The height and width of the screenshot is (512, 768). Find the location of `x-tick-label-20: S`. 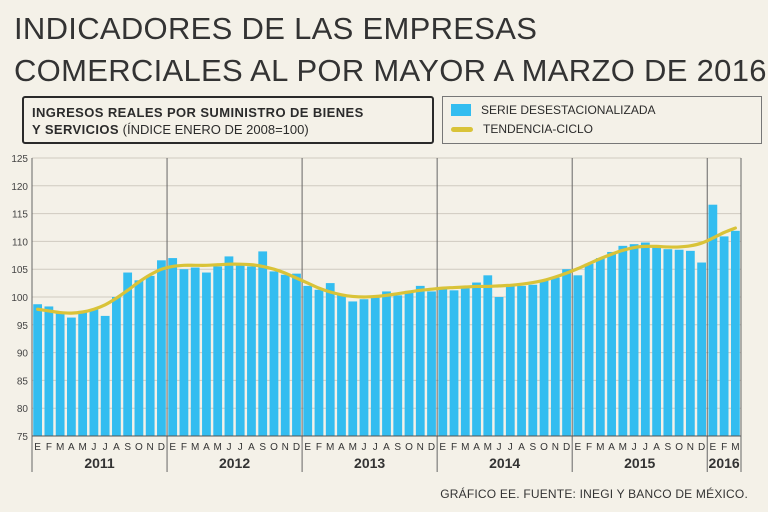

x-tick-label-20: S is located at coordinates (262, 447).